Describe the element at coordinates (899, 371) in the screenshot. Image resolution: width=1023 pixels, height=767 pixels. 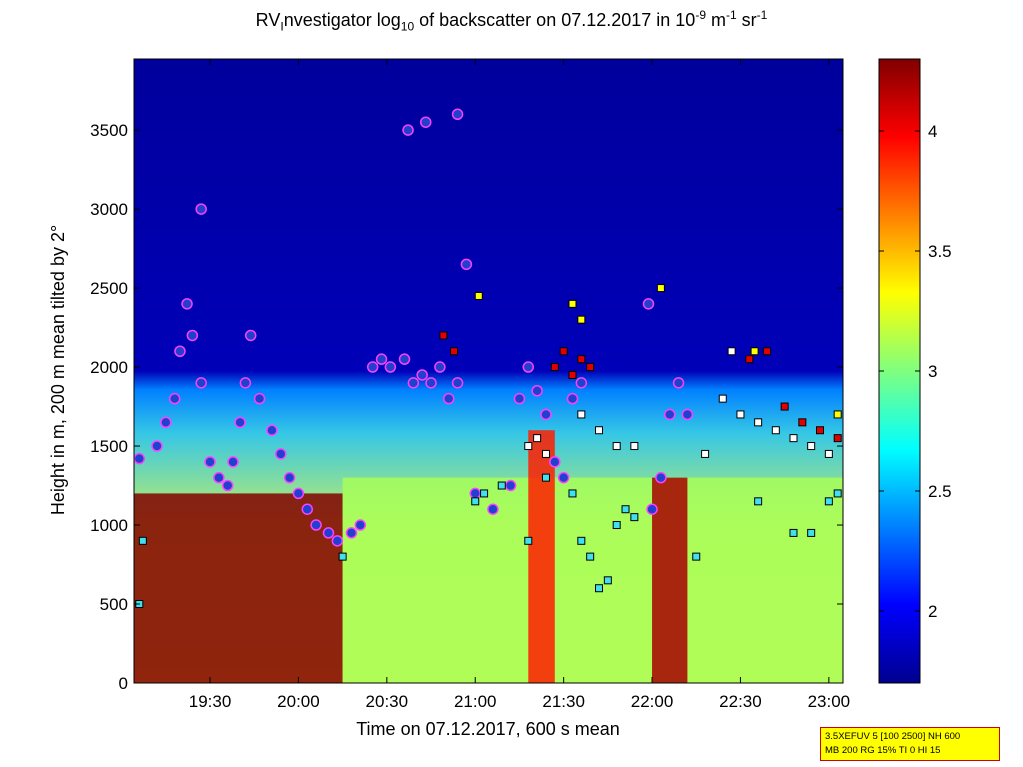
I see `colorbar` at that location.